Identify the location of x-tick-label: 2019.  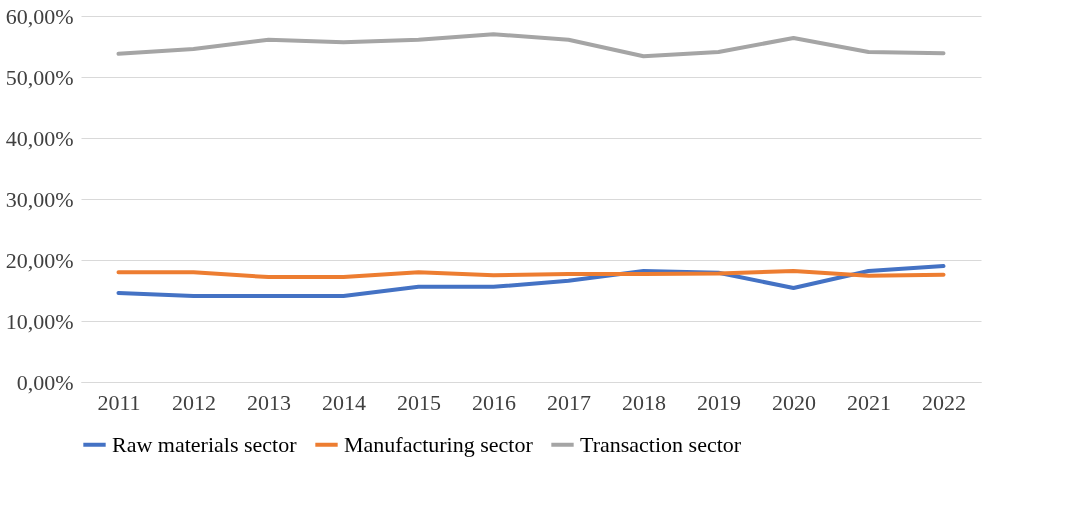
(719, 402).